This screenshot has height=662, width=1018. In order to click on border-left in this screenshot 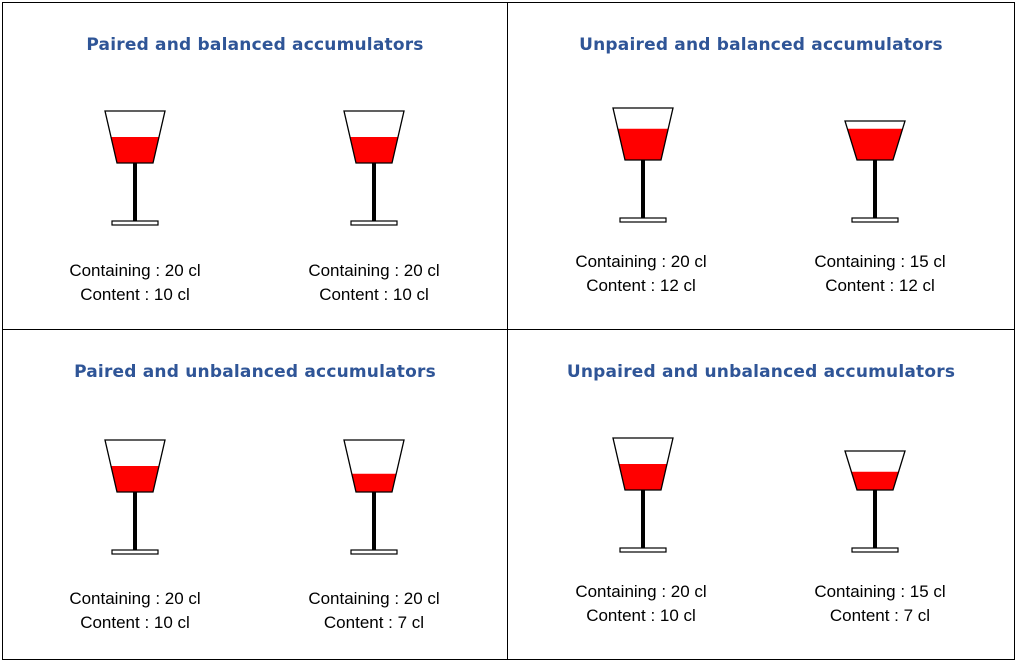, I will do `click(2, 331)`.